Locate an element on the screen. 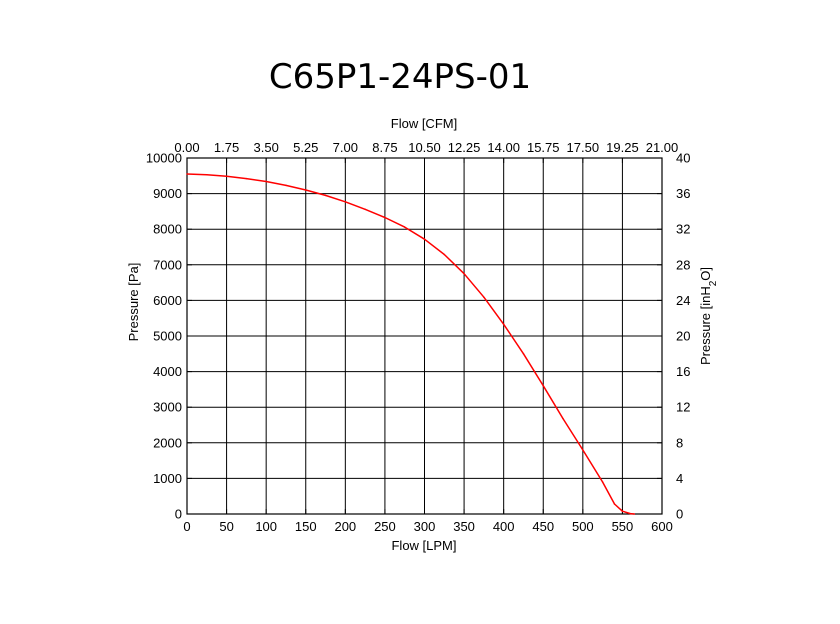  y-axis-label: Pressure [Pa] is located at coordinates (133, 302).